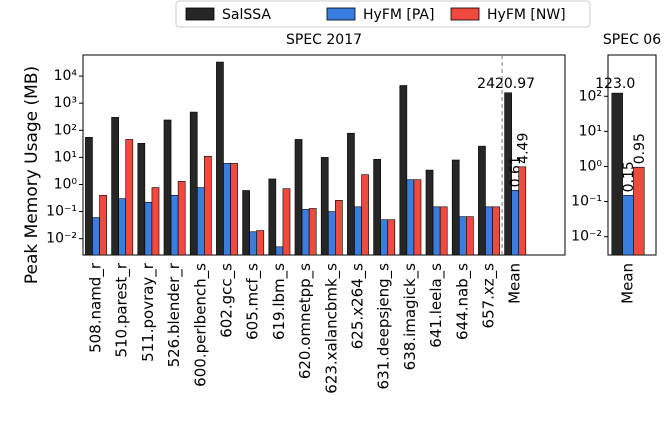 The image size is (669, 431). I want to click on y-tick-label: 10³, so click(65, 103).